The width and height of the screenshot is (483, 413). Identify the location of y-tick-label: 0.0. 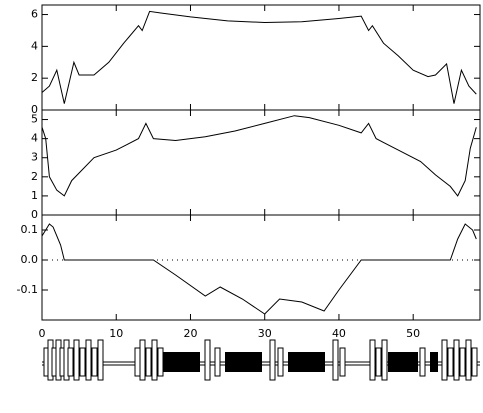
(30, 259).